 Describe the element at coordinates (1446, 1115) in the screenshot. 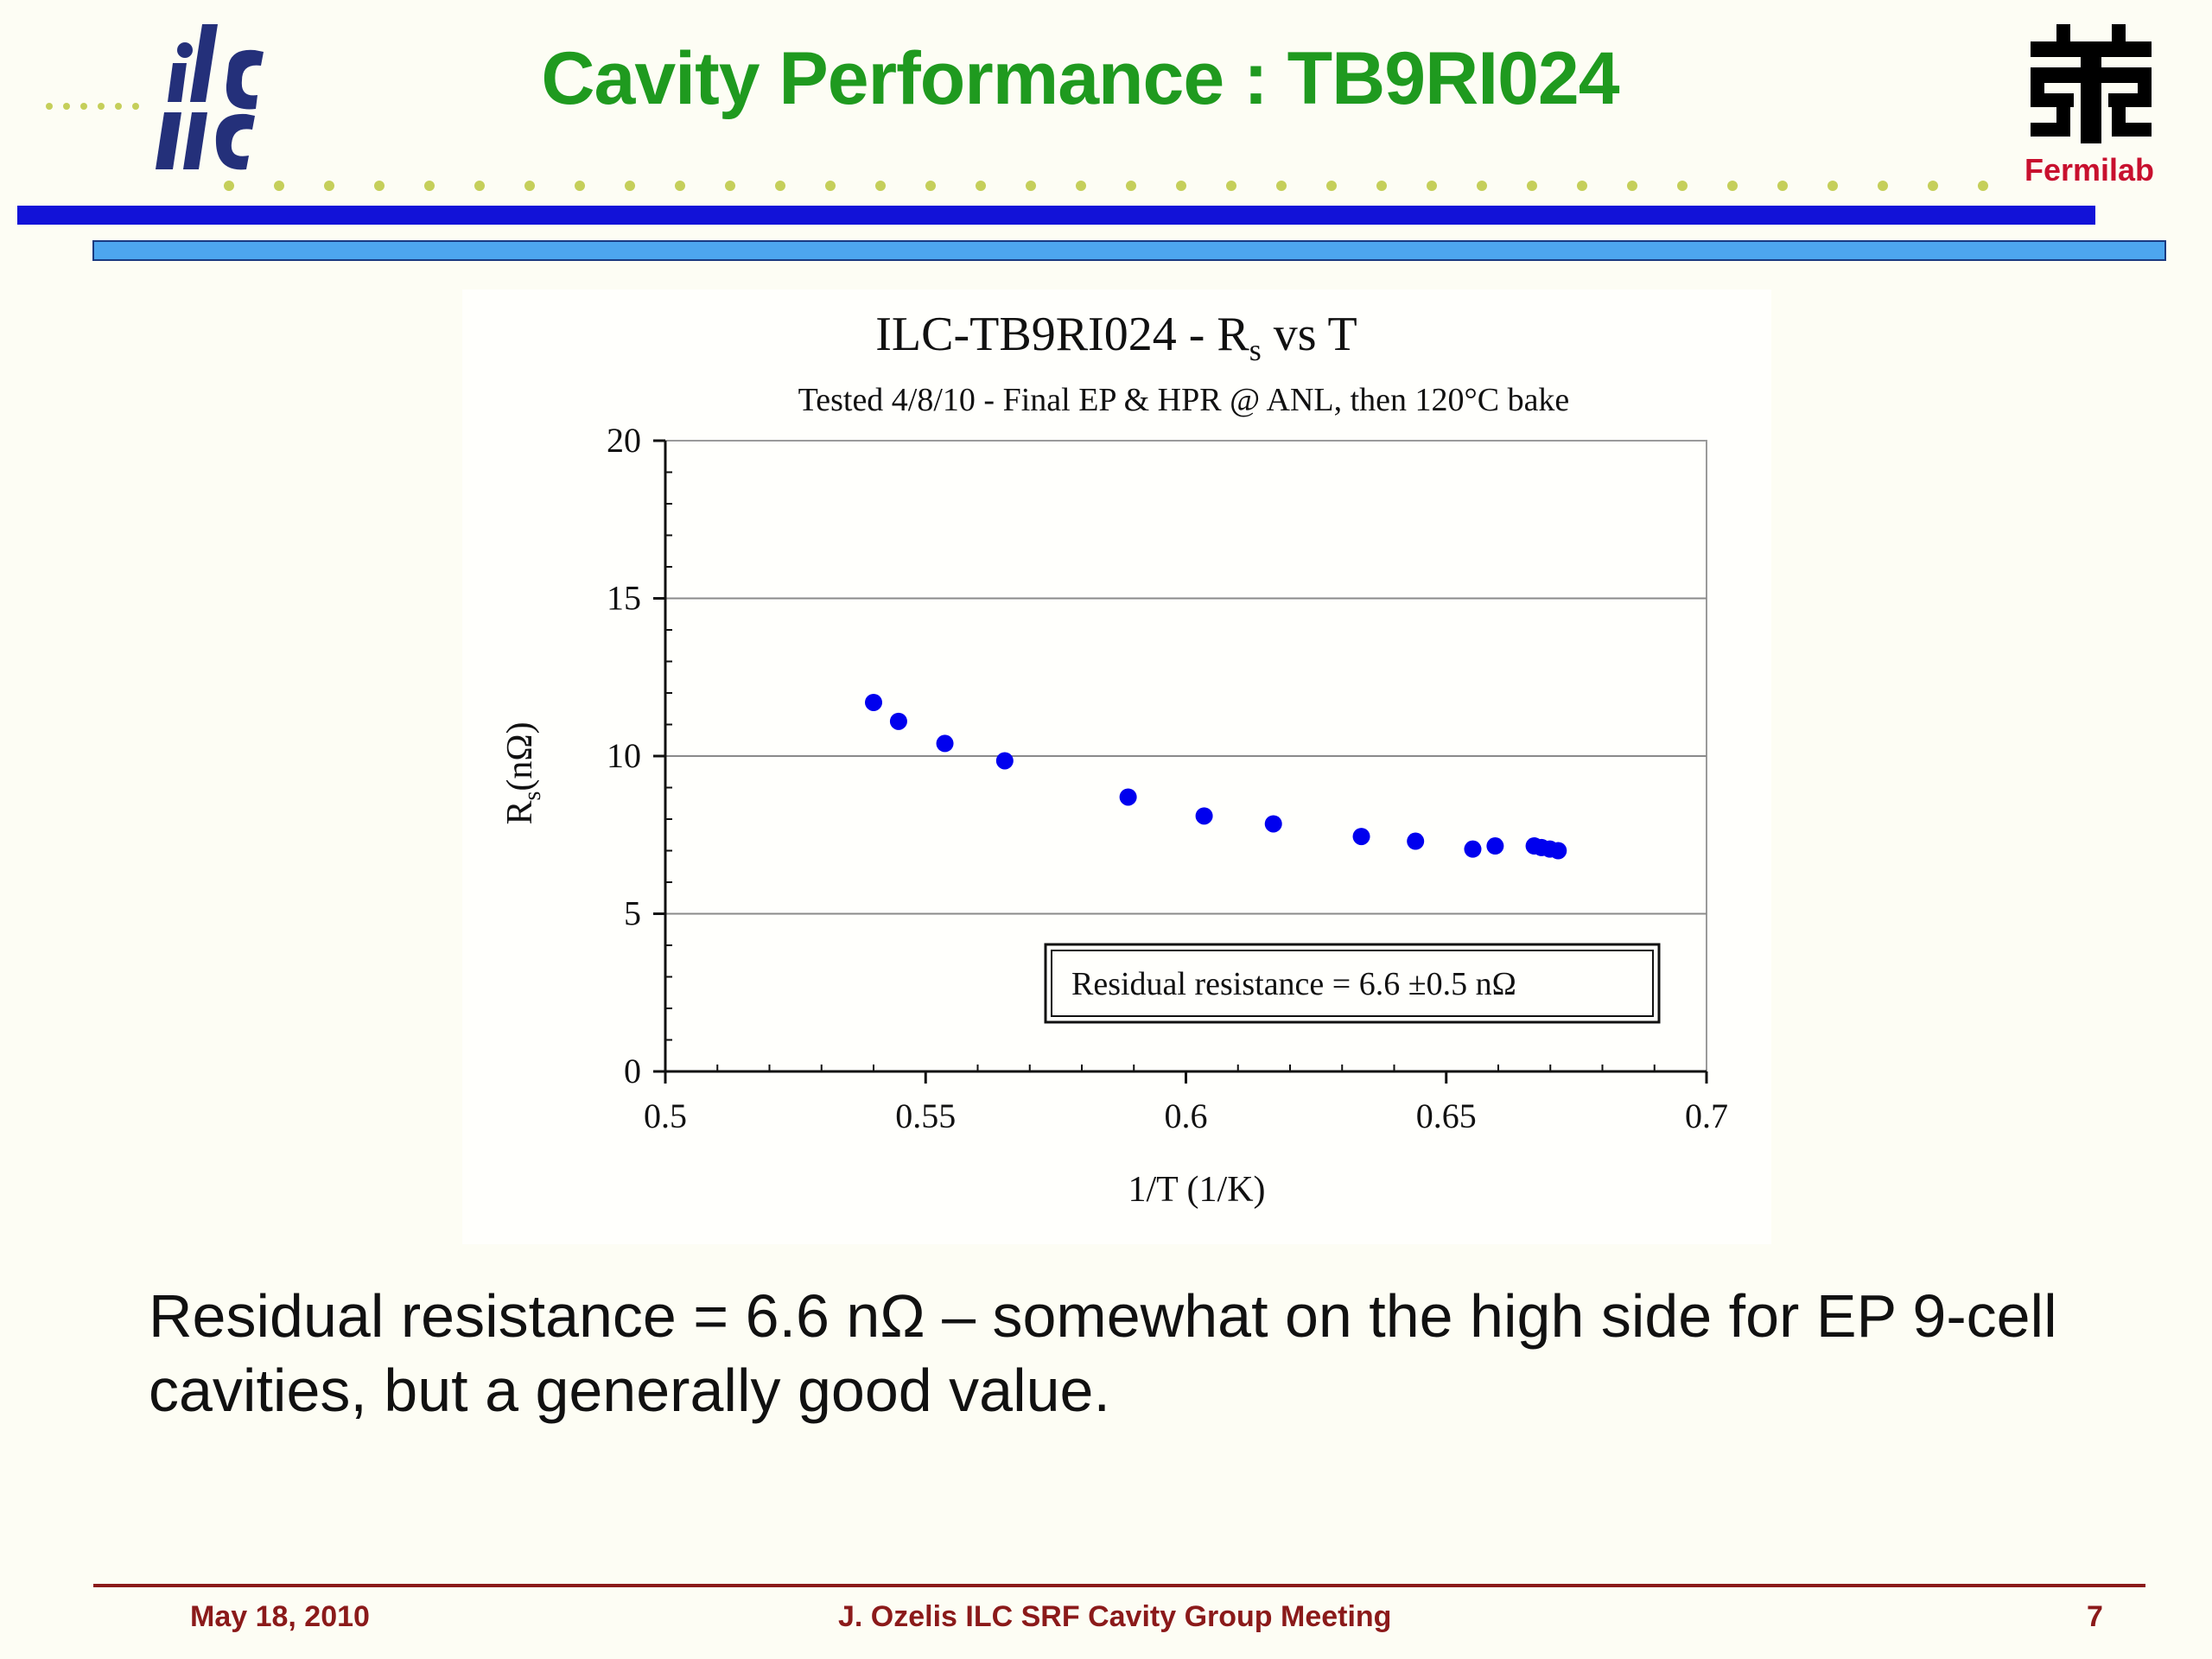

I see `x-tick-label: 0.65` at that location.